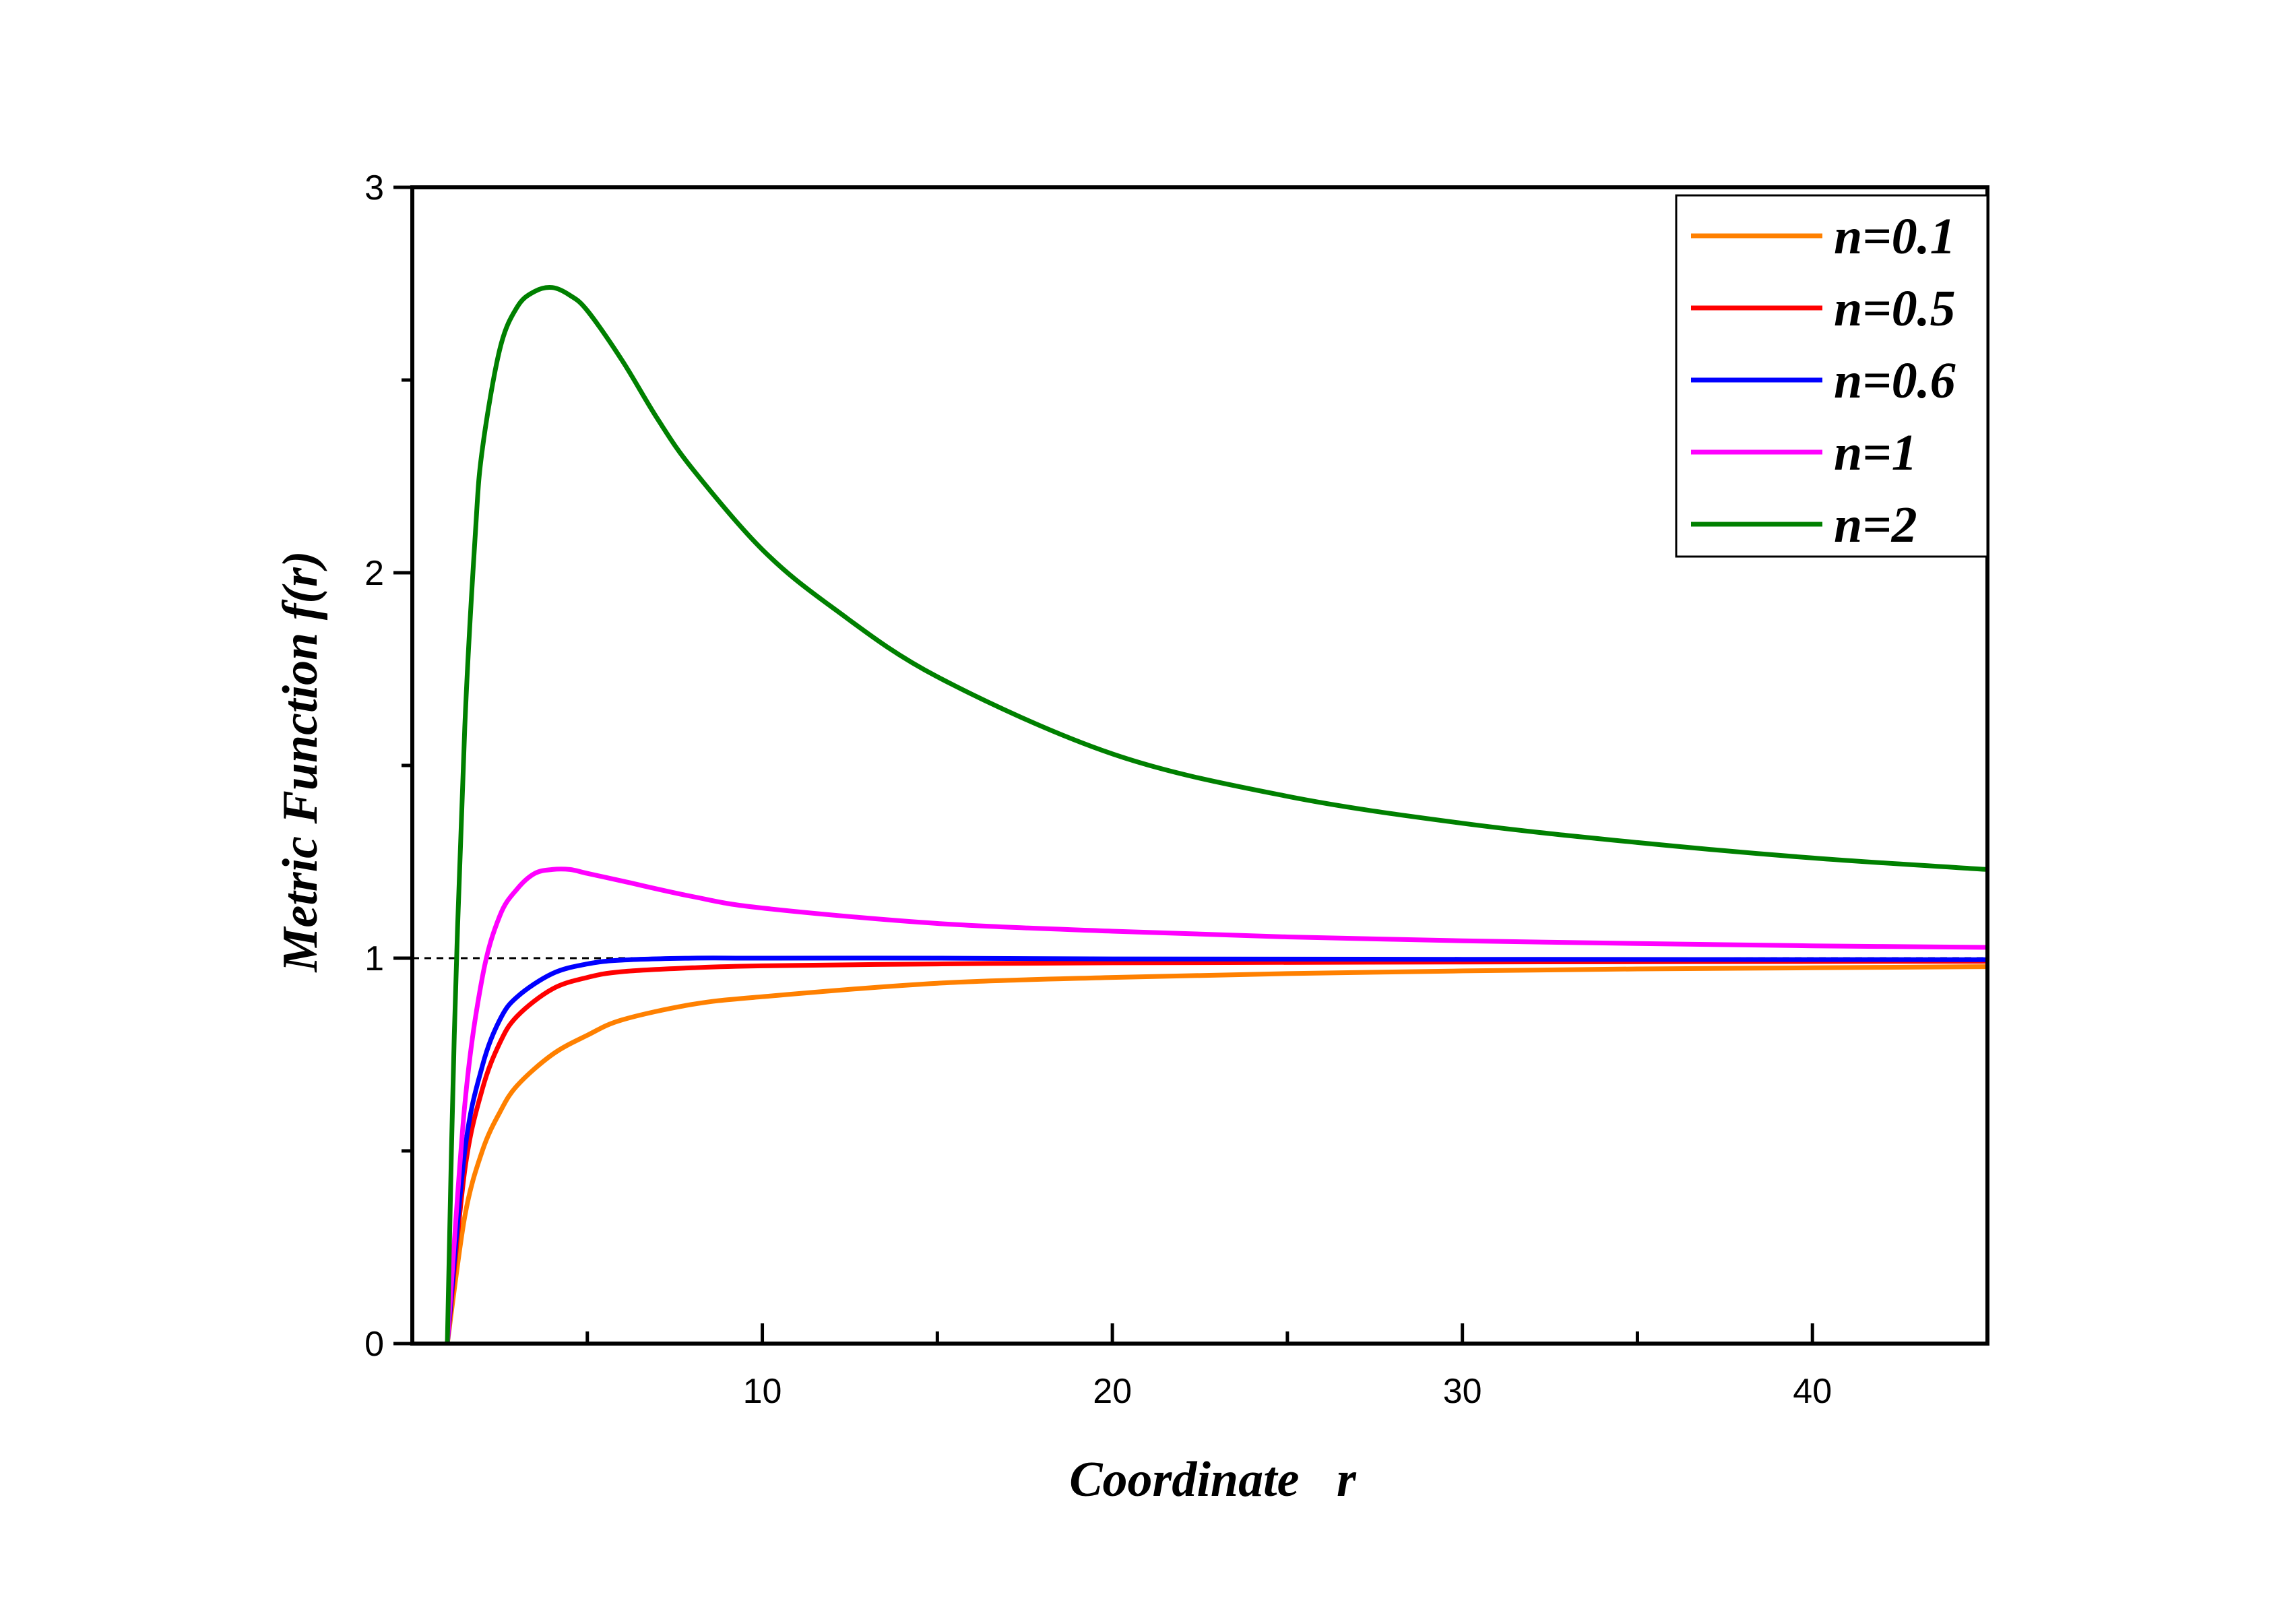  What do you see at coordinates (1875, 525) in the screenshot?
I see `legend-label: n=2` at bounding box center [1875, 525].